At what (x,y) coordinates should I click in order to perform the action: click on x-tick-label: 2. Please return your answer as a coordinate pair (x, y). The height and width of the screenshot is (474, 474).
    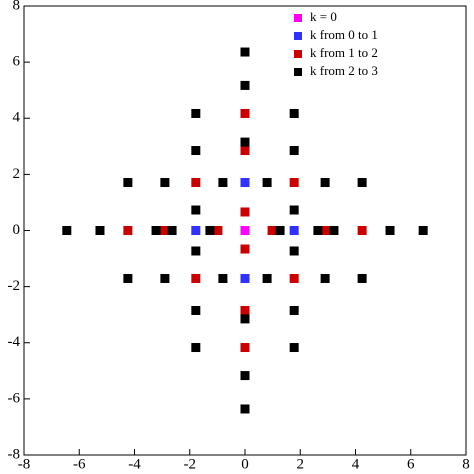
    Looking at the image, I should click on (301, 464).